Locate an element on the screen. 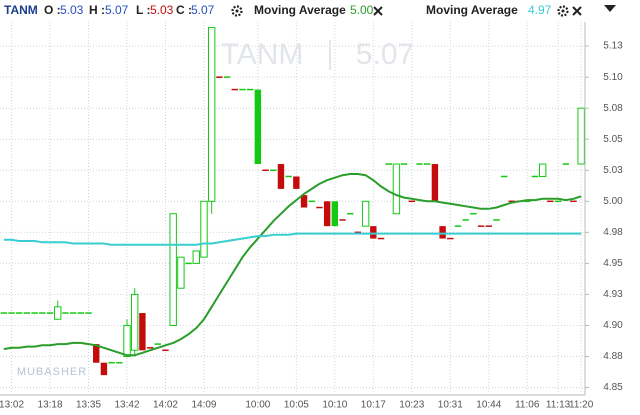 This screenshot has height=415, width=640. x-tick-label: 10:31 is located at coordinates (450, 405).